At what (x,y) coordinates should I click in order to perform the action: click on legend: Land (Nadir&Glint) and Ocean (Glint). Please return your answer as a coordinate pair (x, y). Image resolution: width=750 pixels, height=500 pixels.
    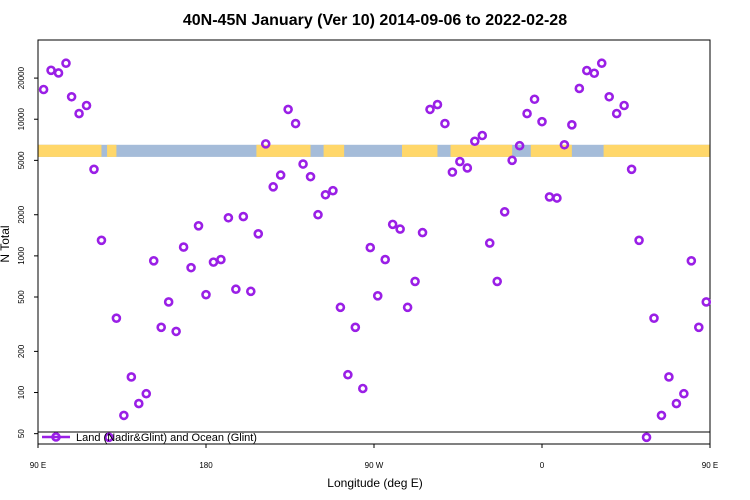
    Looking at the image, I should click on (149, 438).